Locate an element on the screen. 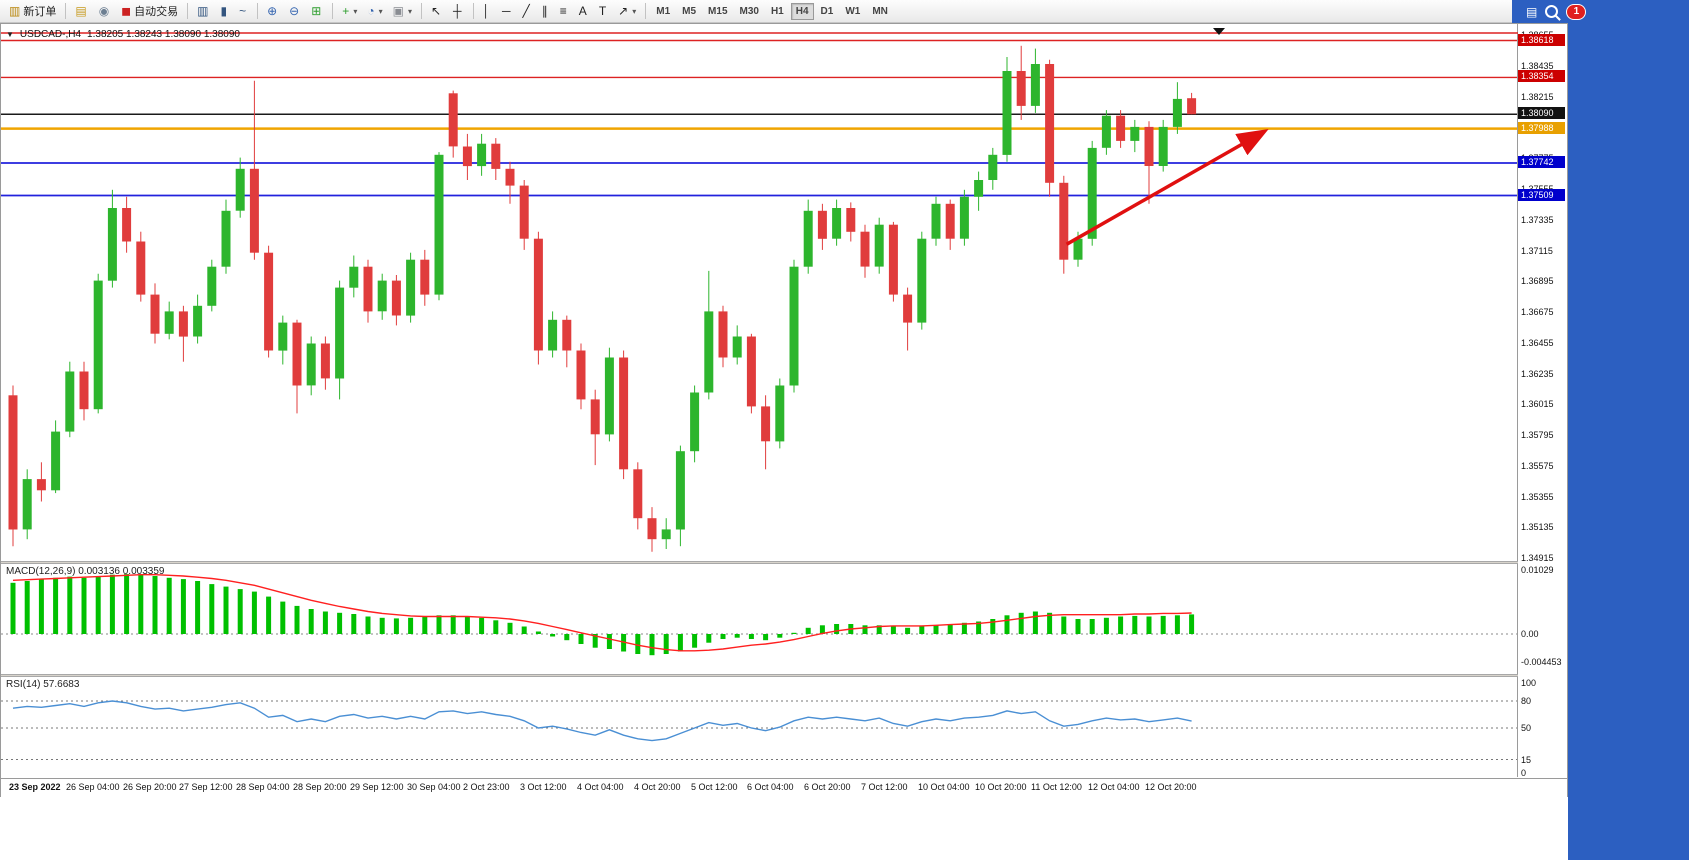 The image size is (1689, 860). label-icon: T is located at coordinates (602, 11).